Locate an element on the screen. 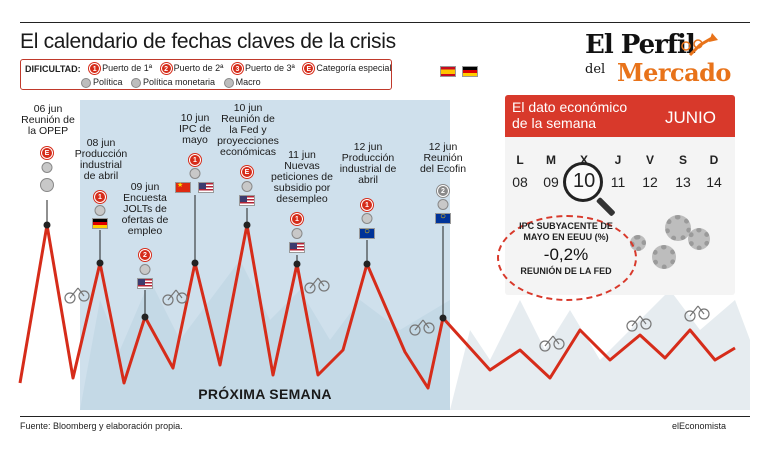 The width and height of the screenshot is (770, 449). calendar-day: 12 is located at coordinates (650, 182).